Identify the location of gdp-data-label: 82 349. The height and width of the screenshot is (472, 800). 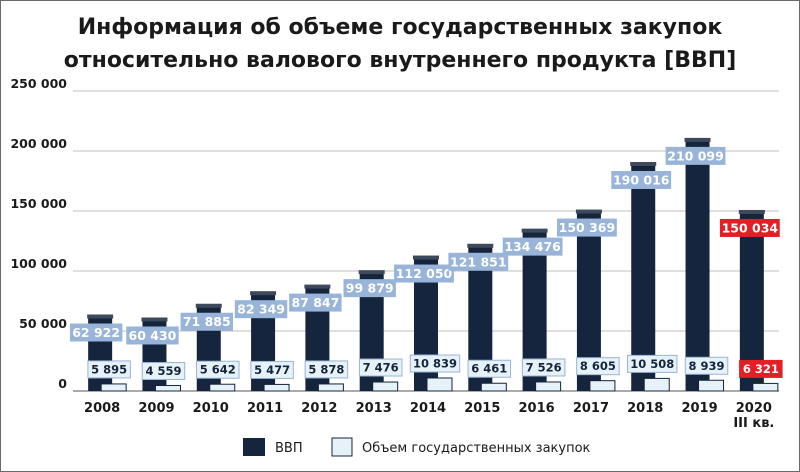
(261, 309).